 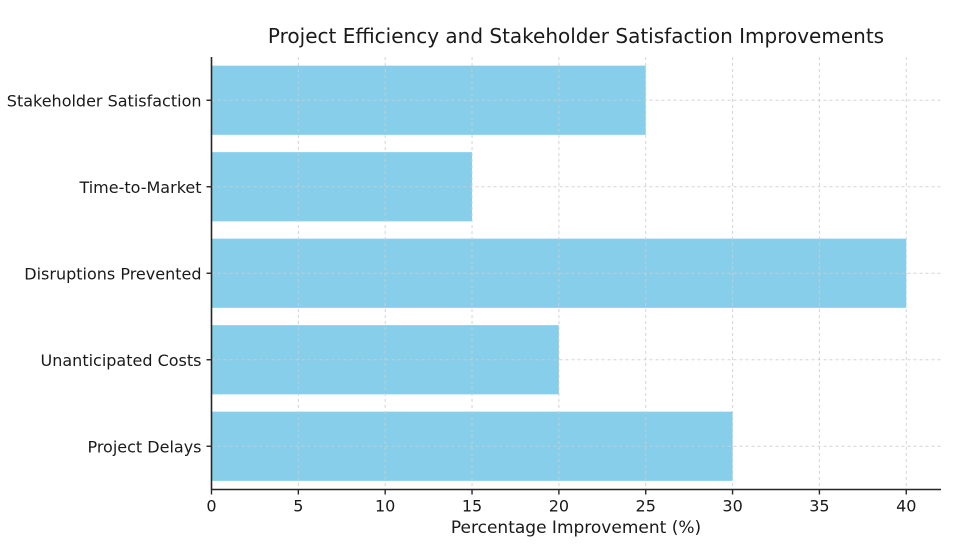 What do you see at coordinates (112, 273) in the screenshot?
I see `y-tick-label: Disruptions Prevented` at bounding box center [112, 273].